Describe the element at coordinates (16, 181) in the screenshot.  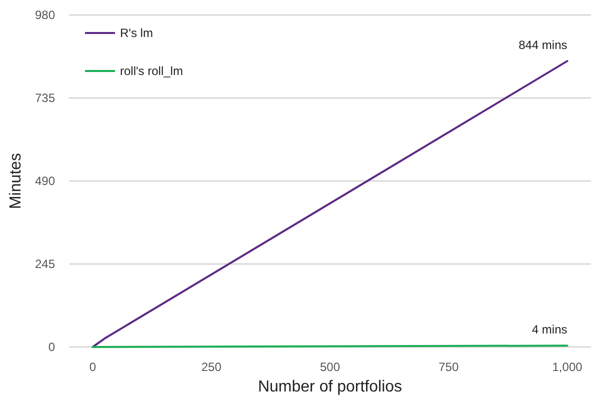
I see `y-axis-title: Minutes` at that location.